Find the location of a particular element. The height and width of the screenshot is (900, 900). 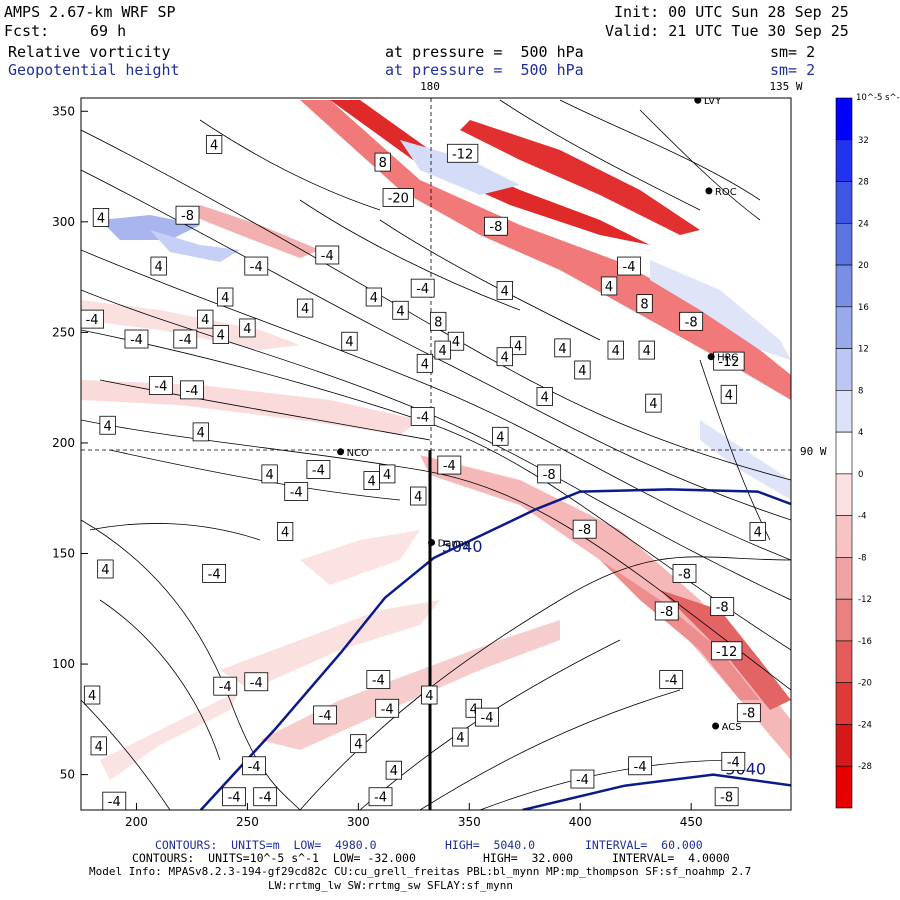

y-tick-label: 300 is located at coordinates (63, 222).